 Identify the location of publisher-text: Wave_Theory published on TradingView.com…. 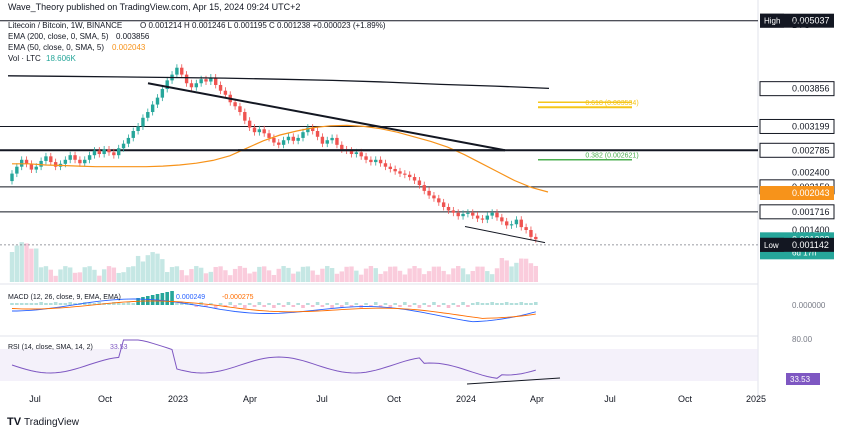
(154, 7).